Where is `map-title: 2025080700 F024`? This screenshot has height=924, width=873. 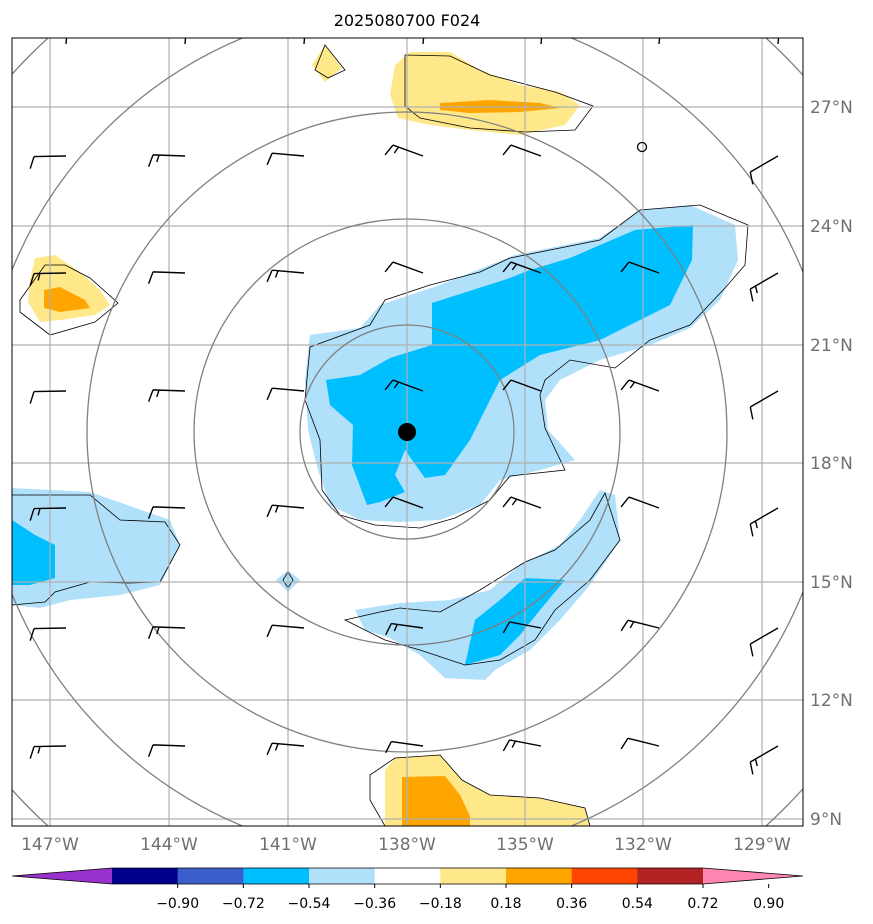 map-title: 2025080700 F024 is located at coordinates (407, 20).